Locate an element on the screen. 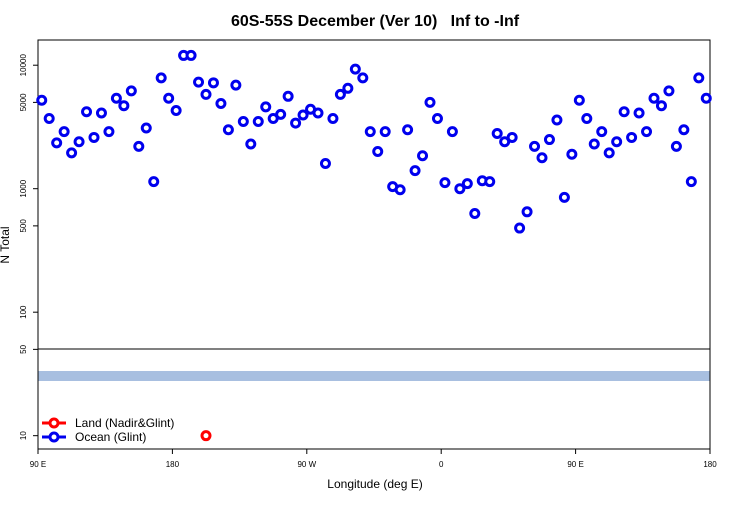 Image resolution: width=750 pixels, height=505 pixels. y-tick-label: 5000 is located at coordinates (23, 102).